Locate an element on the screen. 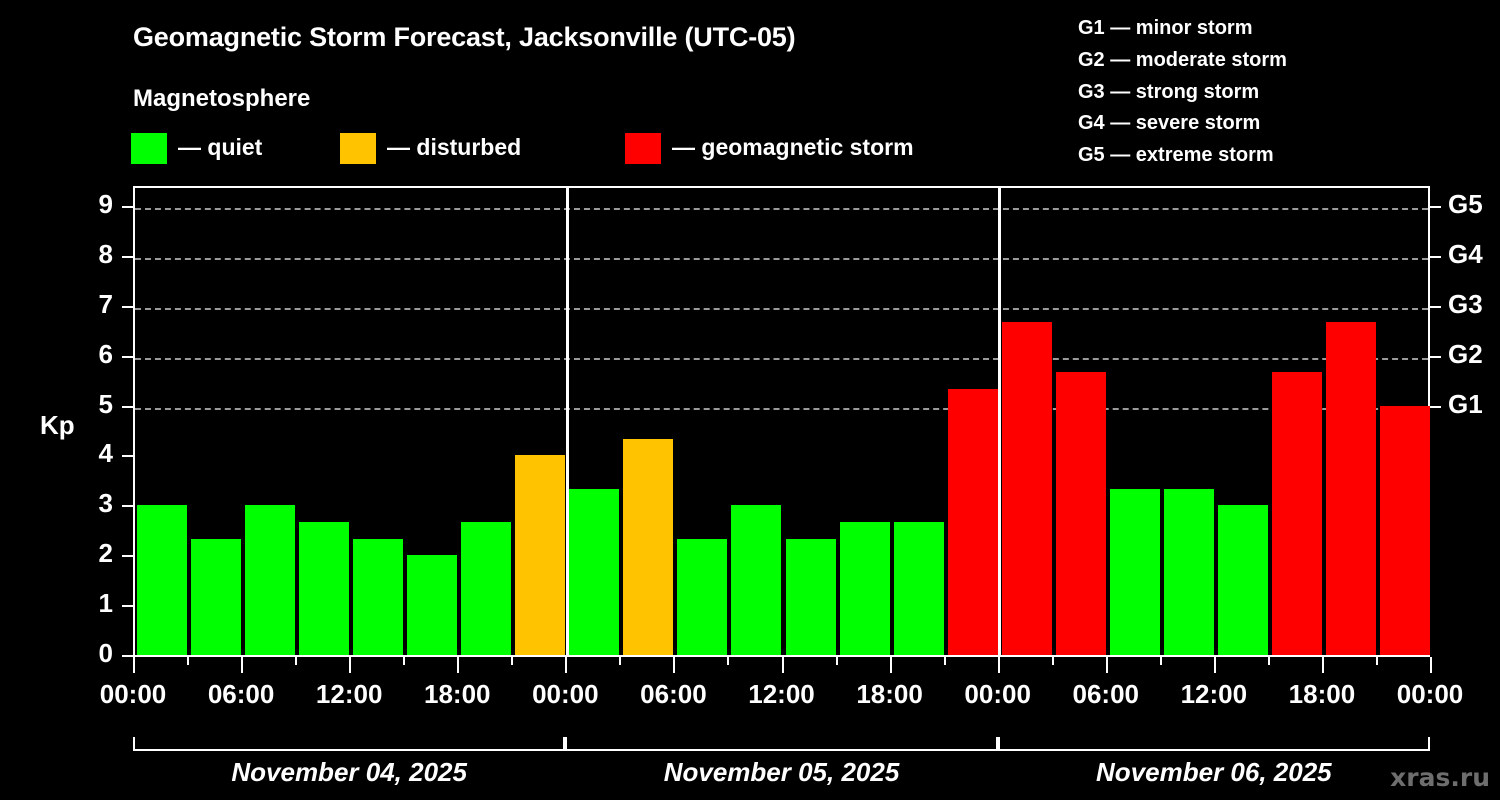 The height and width of the screenshot is (800, 1500). date-label-1: November 05, 2025 is located at coordinates (781, 772).